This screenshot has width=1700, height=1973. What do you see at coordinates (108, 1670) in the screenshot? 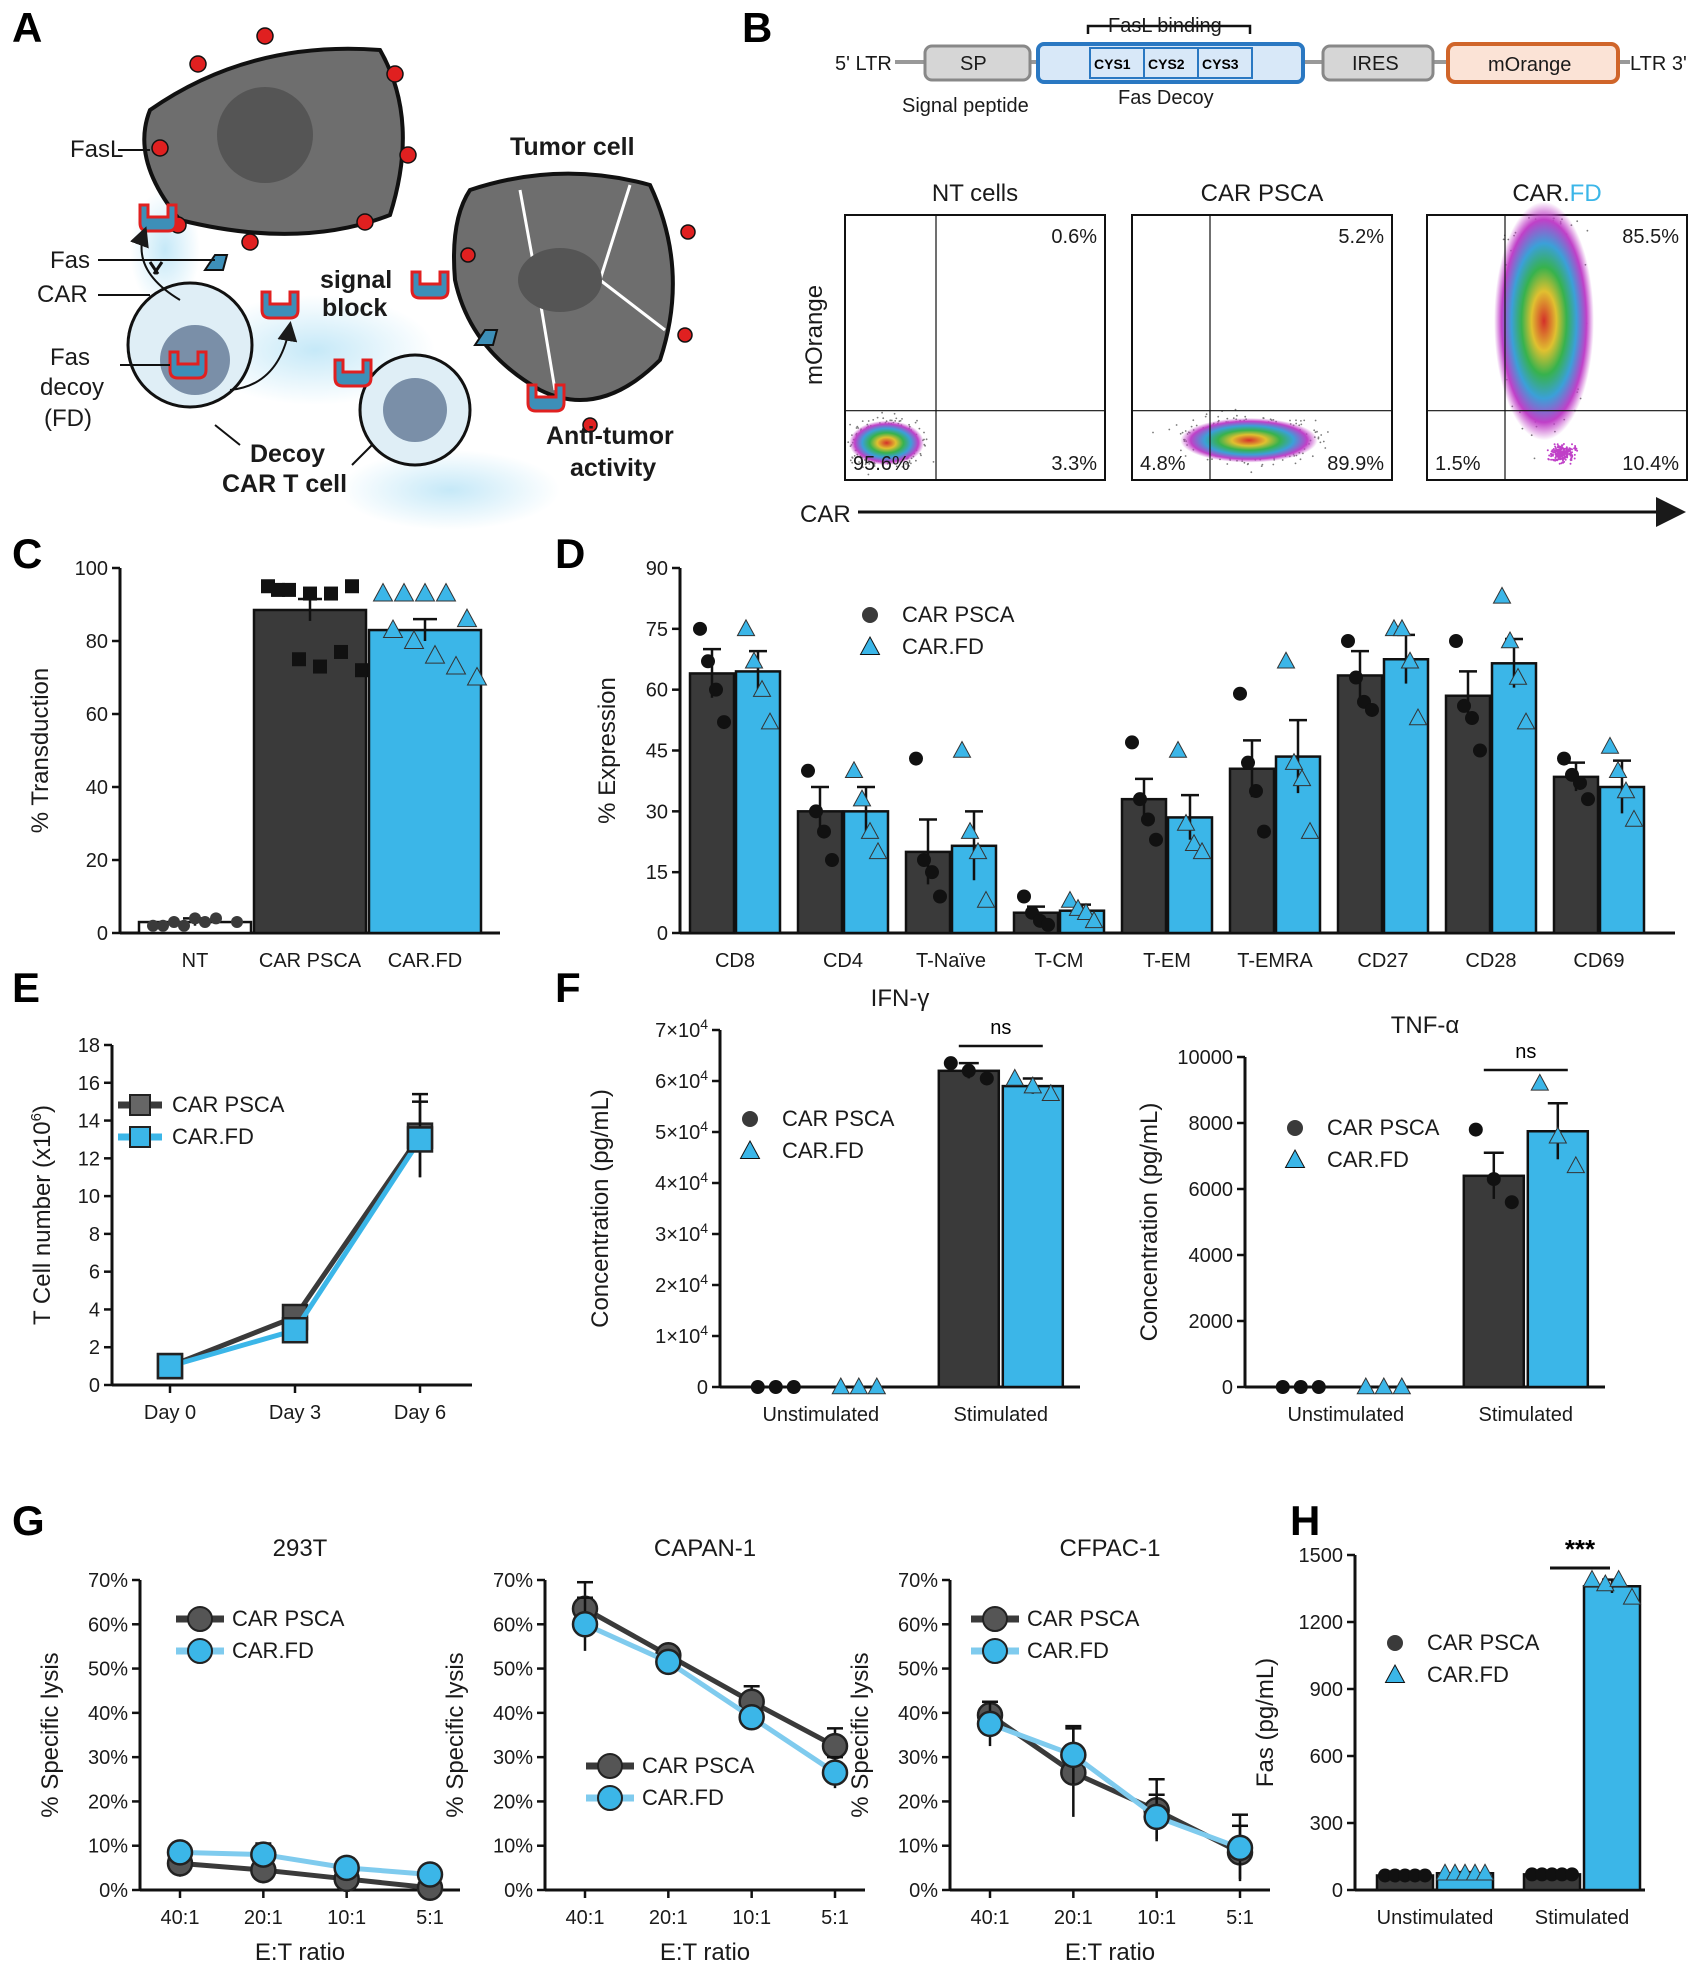
I see `y-tick-label: 50%` at bounding box center [108, 1670].